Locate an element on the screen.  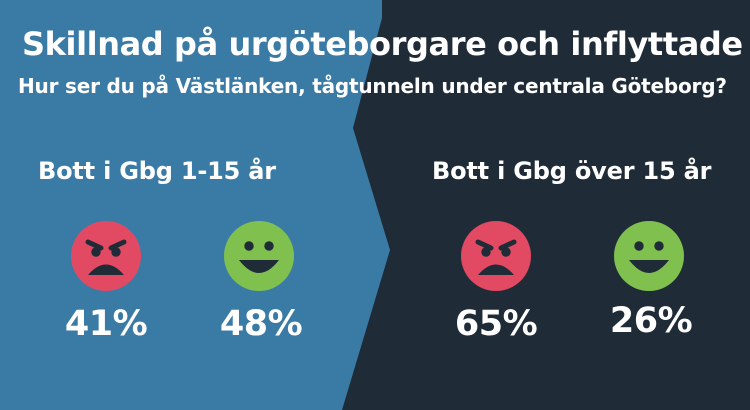
percentage-label: 26% is located at coordinates (651, 321).